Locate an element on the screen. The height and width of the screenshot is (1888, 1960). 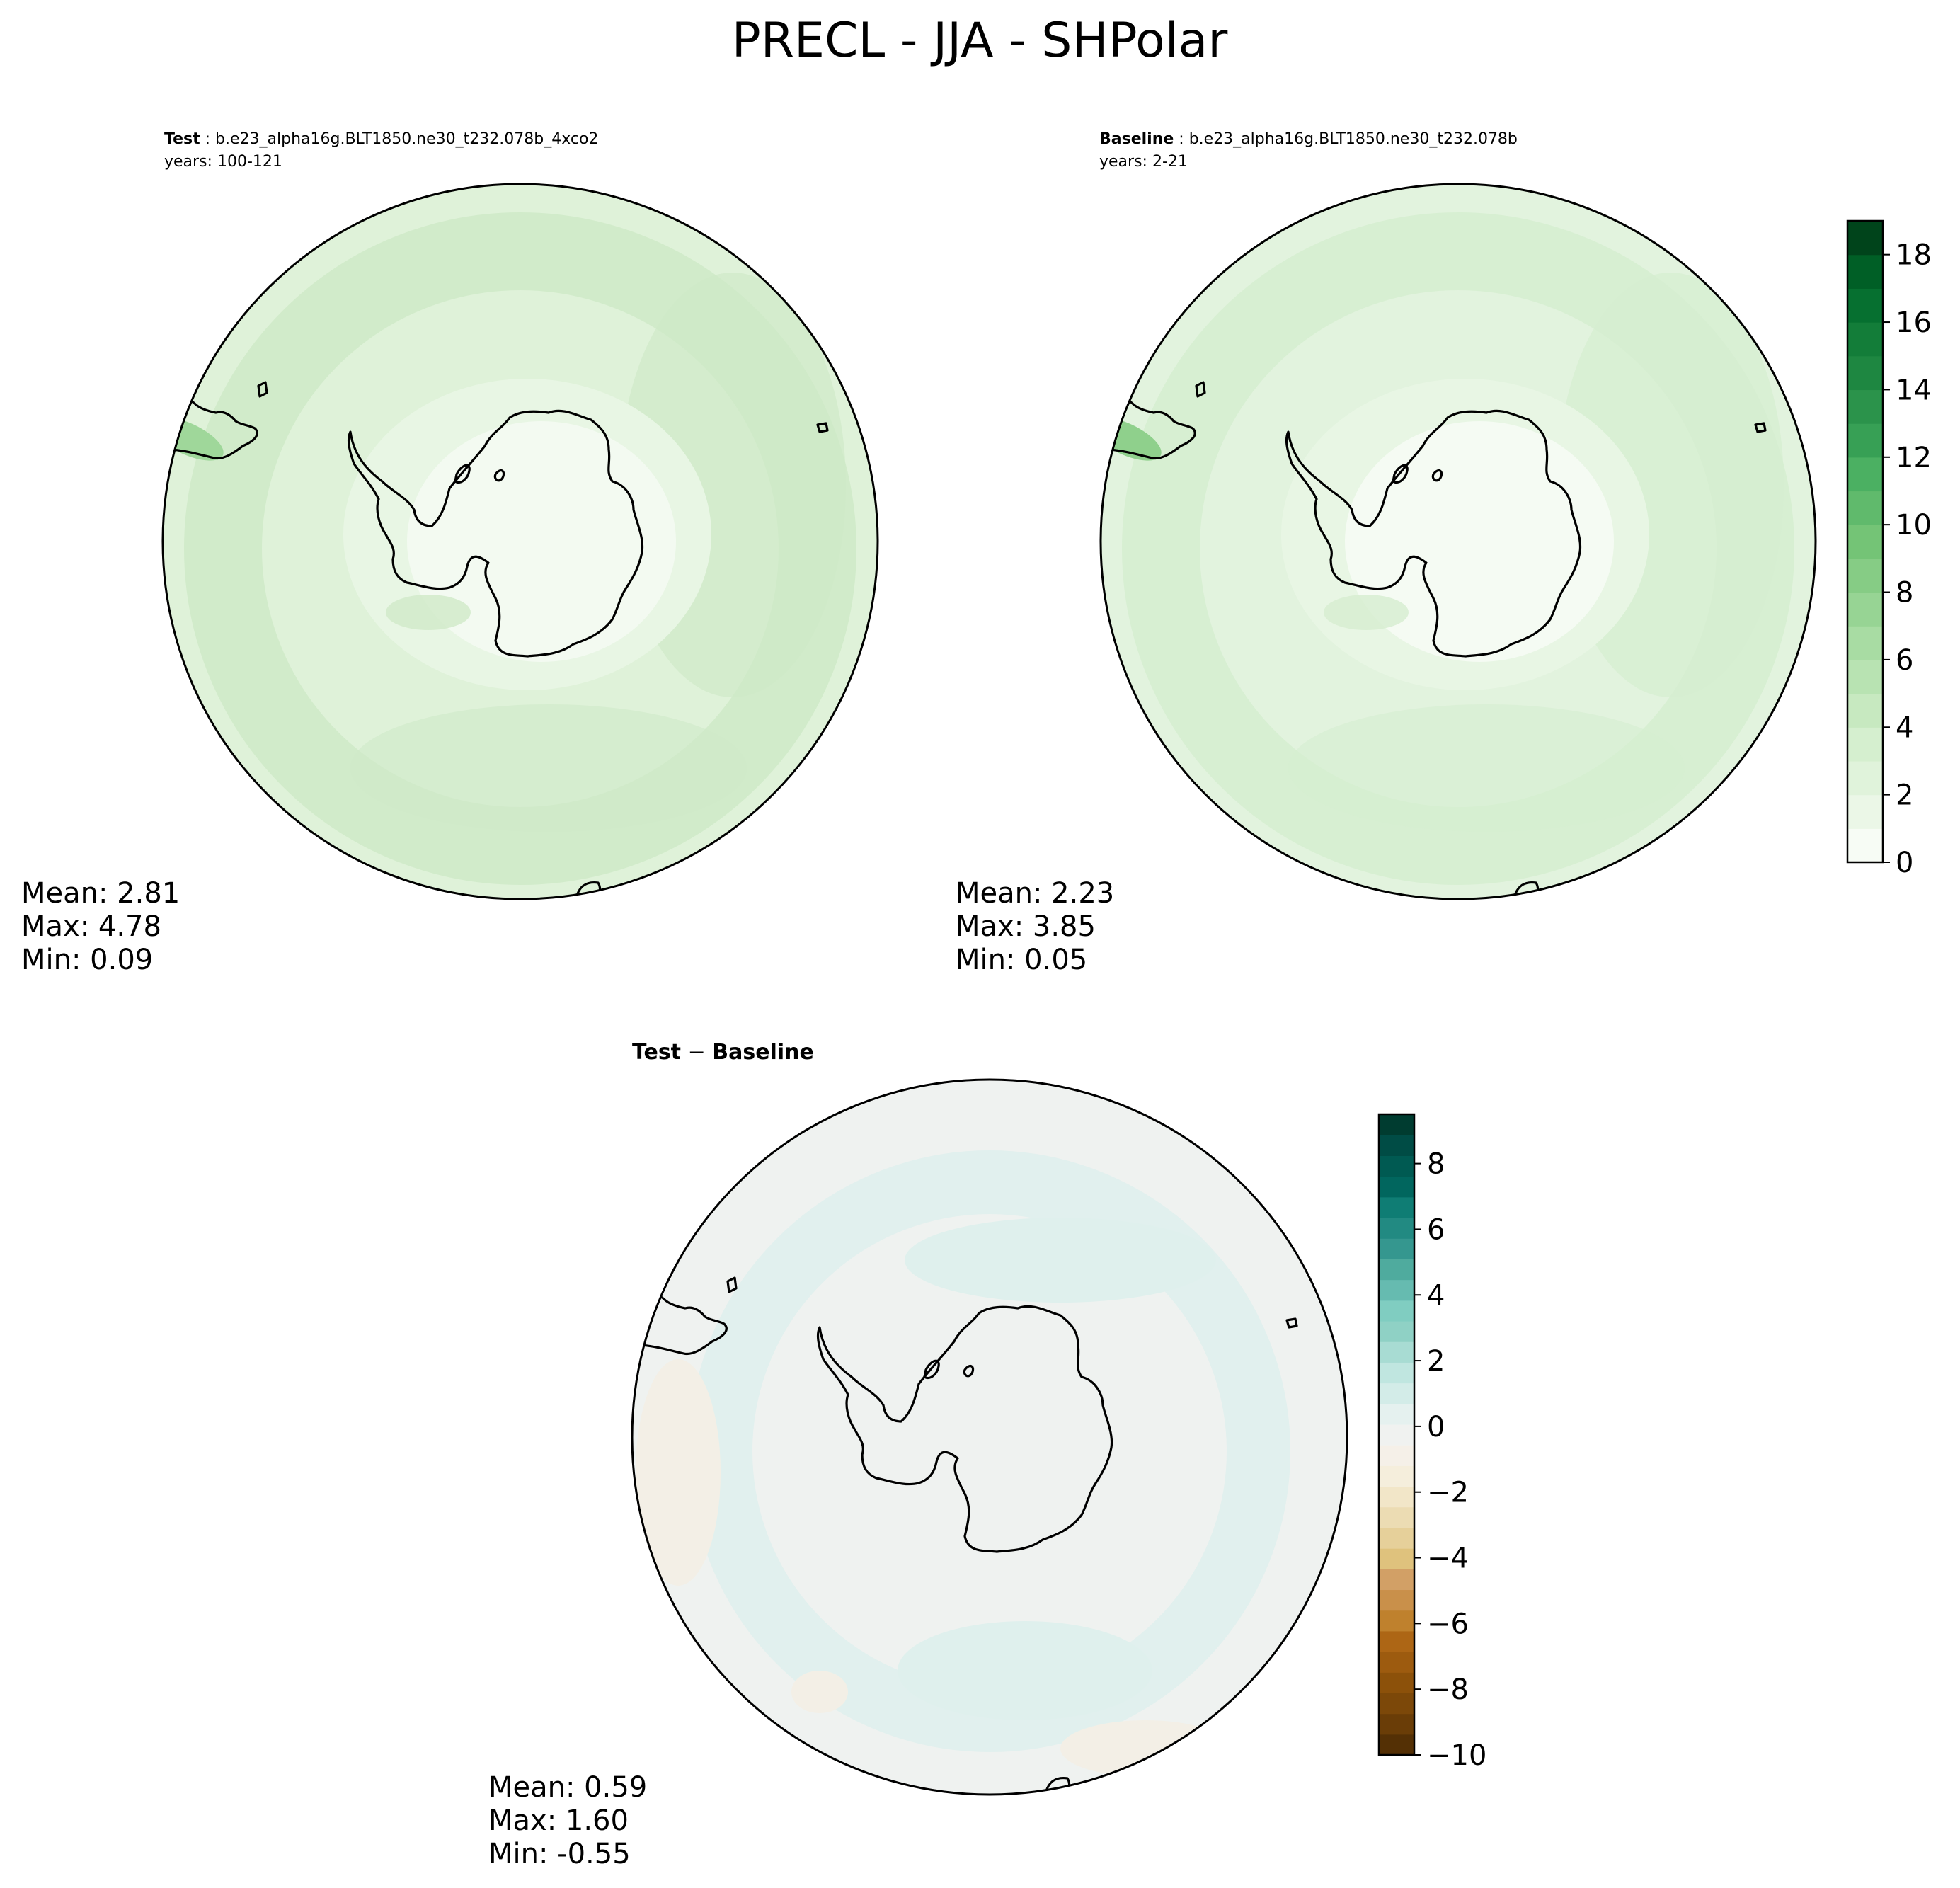
stats-max-2: Max: 3.85 is located at coordinates (1026, 927).